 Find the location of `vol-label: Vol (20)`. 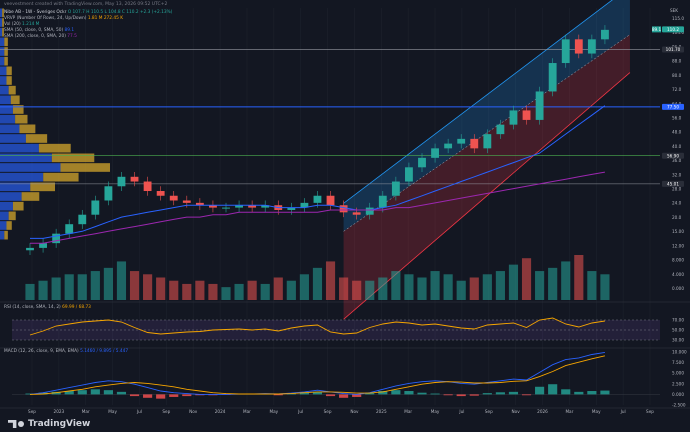

vol-label: Vol (20) is located at coordinates (12, 24).